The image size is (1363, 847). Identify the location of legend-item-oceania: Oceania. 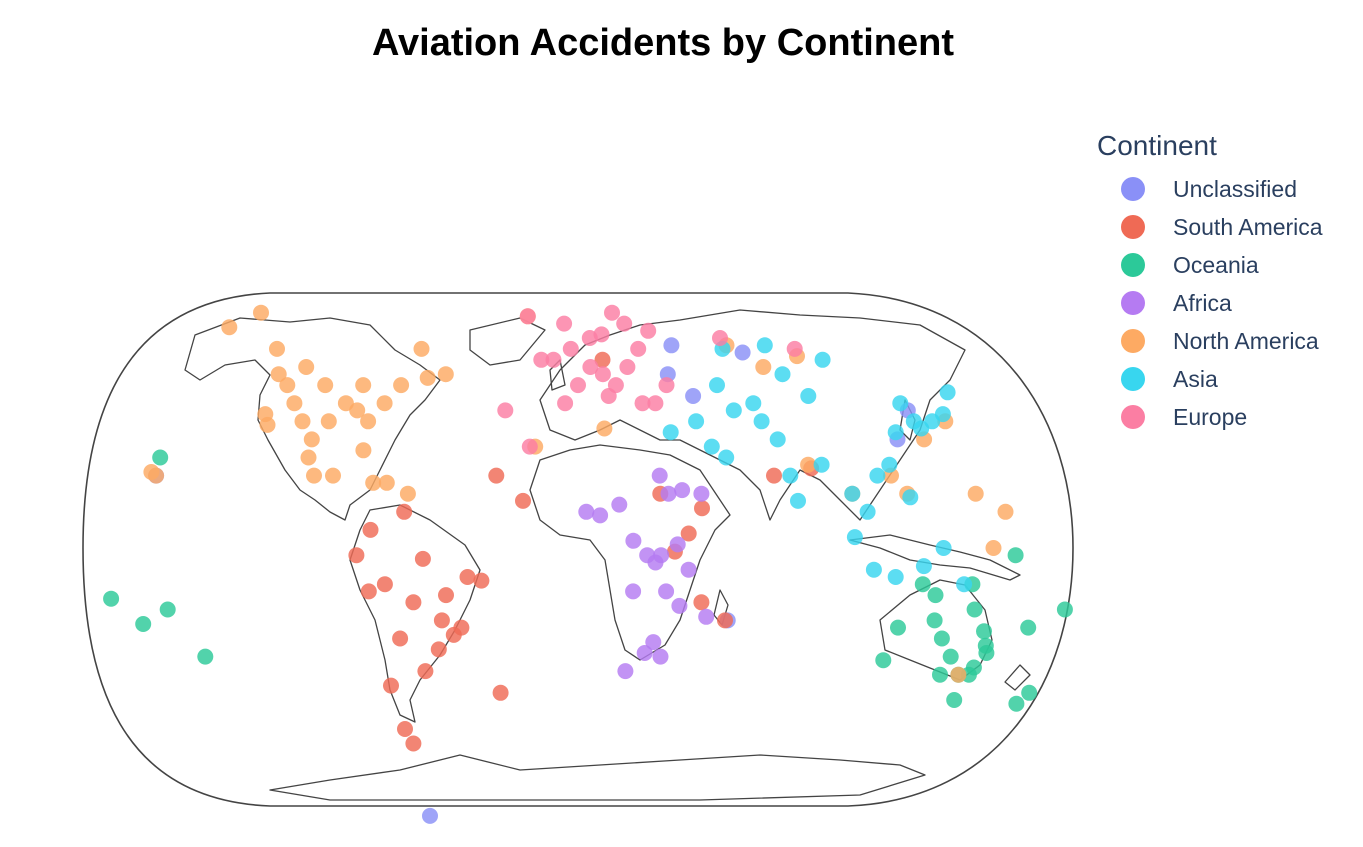
(1210, 265).